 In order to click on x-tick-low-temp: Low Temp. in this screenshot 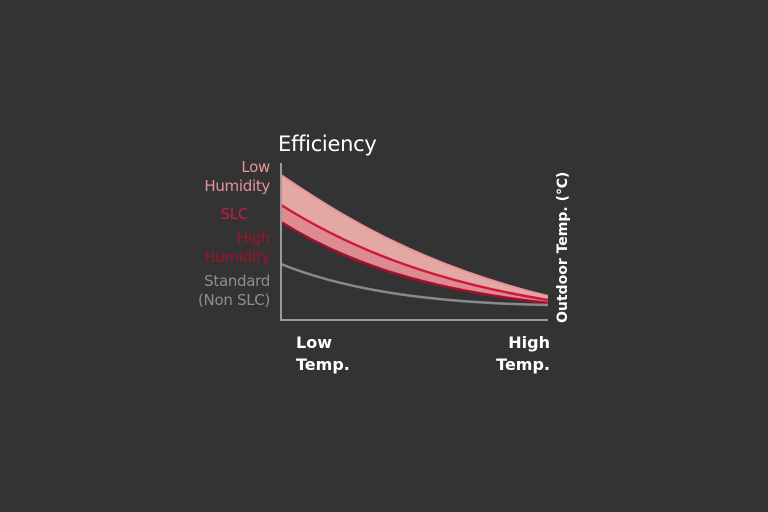, I will do `click(323, 354)`.